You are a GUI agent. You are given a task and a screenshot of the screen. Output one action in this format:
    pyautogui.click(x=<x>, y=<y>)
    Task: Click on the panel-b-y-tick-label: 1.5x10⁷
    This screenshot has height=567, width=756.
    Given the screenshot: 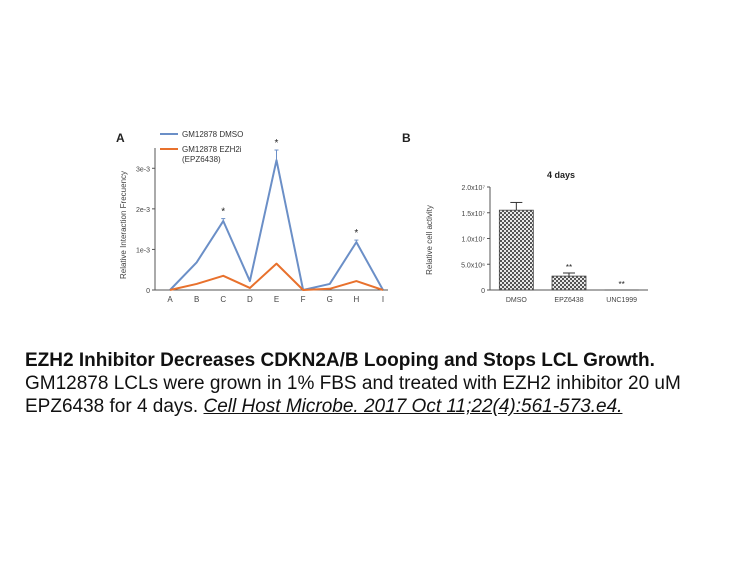 What is the action you would take?
    pyautogui.click(x=473, y=214)
    